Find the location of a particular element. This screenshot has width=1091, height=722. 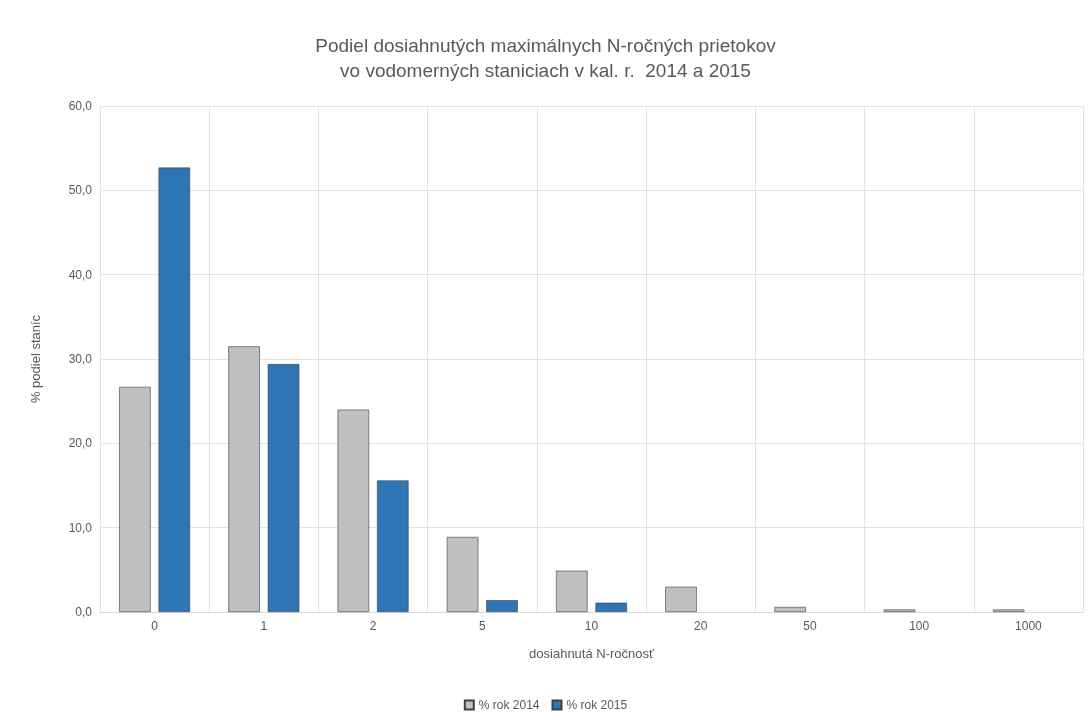

y-tick-label: 10,0 is located at coordinates (80, 527).